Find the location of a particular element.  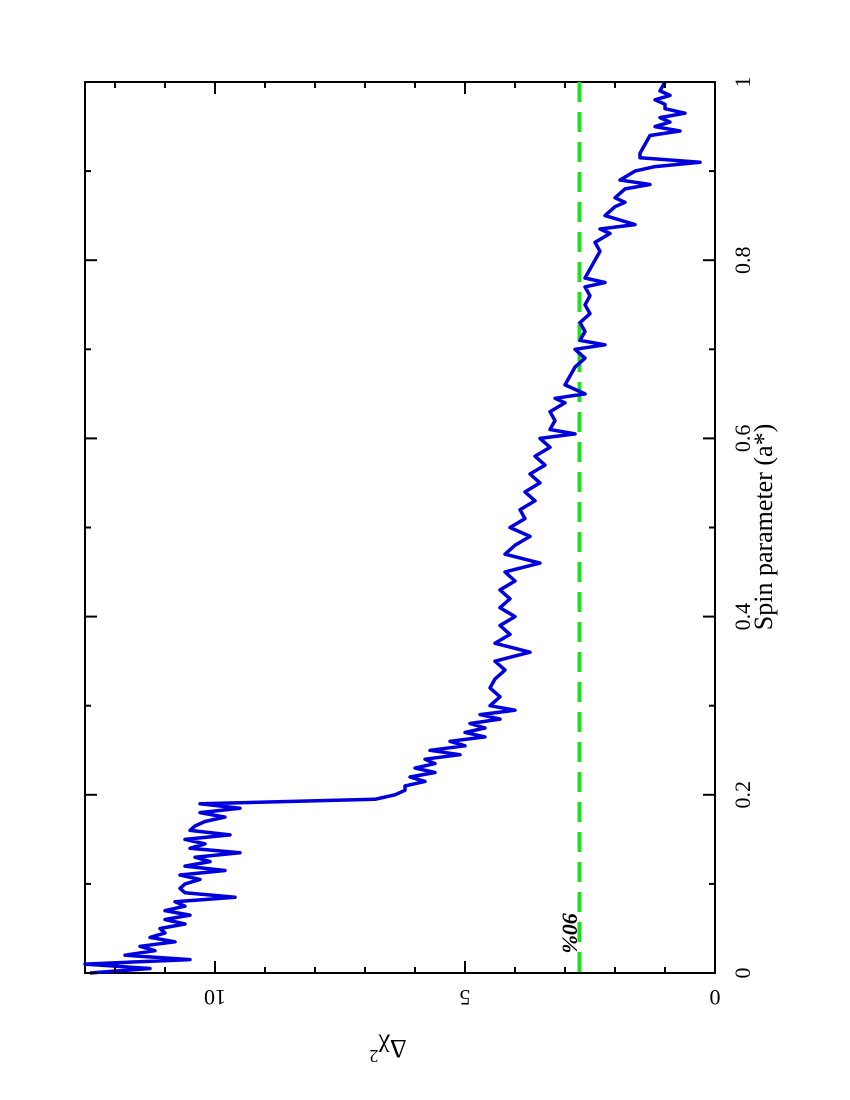

y-tick-label: 0 is located at coordinates (715, 997).